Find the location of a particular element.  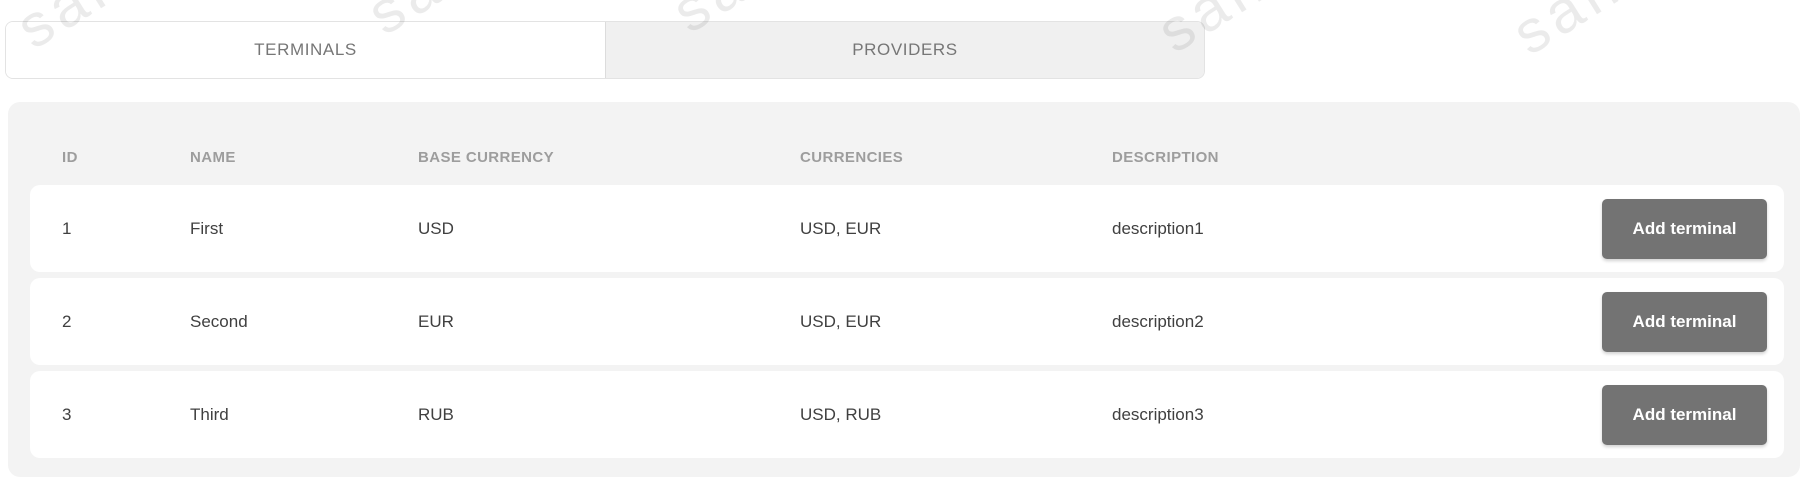

column-header-id: ID is located at coordinates (70, 157).